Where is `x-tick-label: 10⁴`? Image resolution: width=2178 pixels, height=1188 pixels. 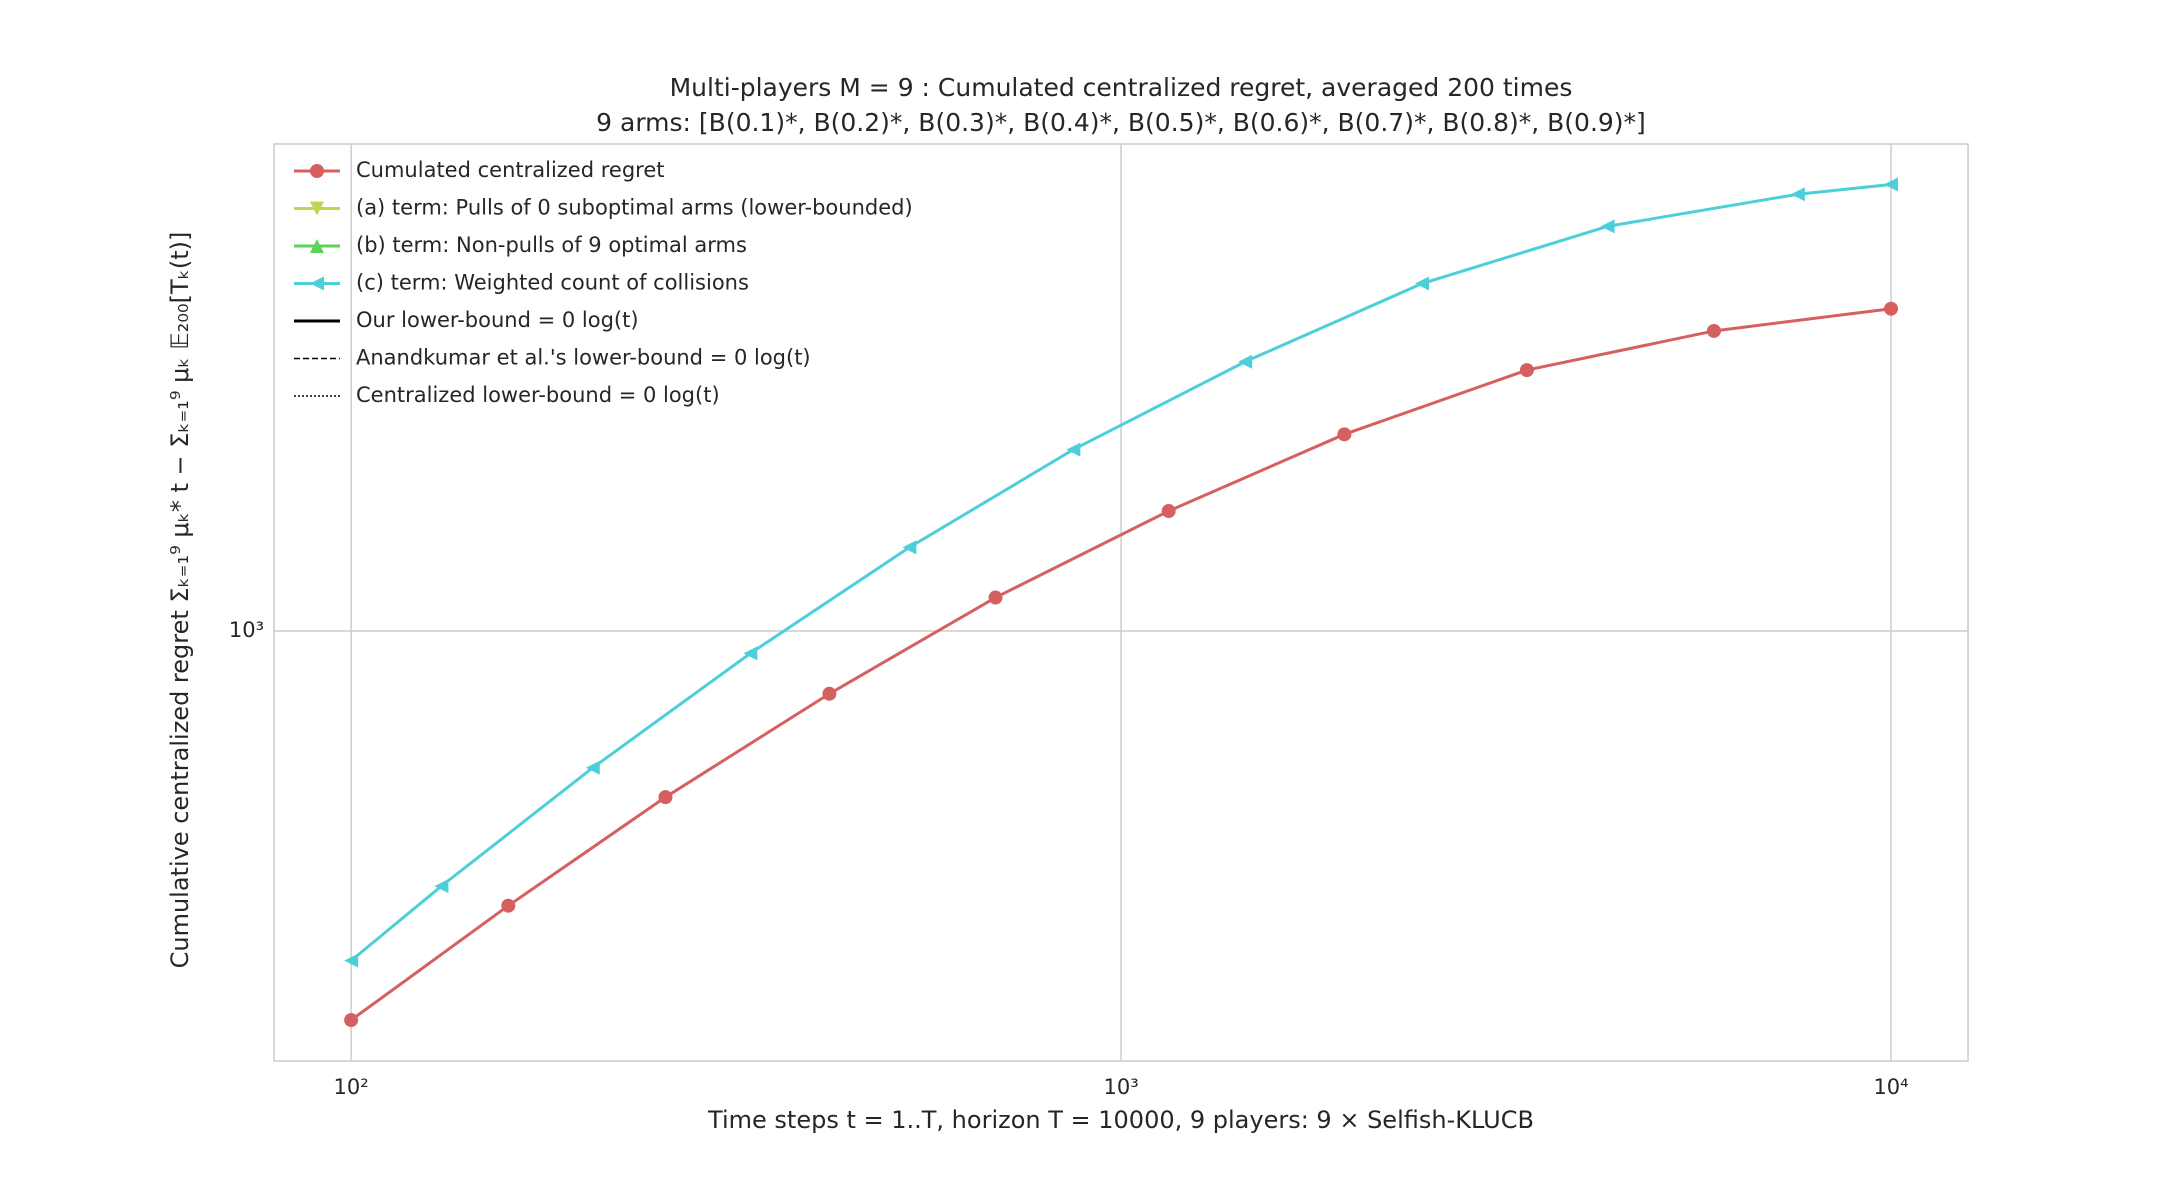
x-tick-label: 10⁴ is located at coordinates (1890, 1087).